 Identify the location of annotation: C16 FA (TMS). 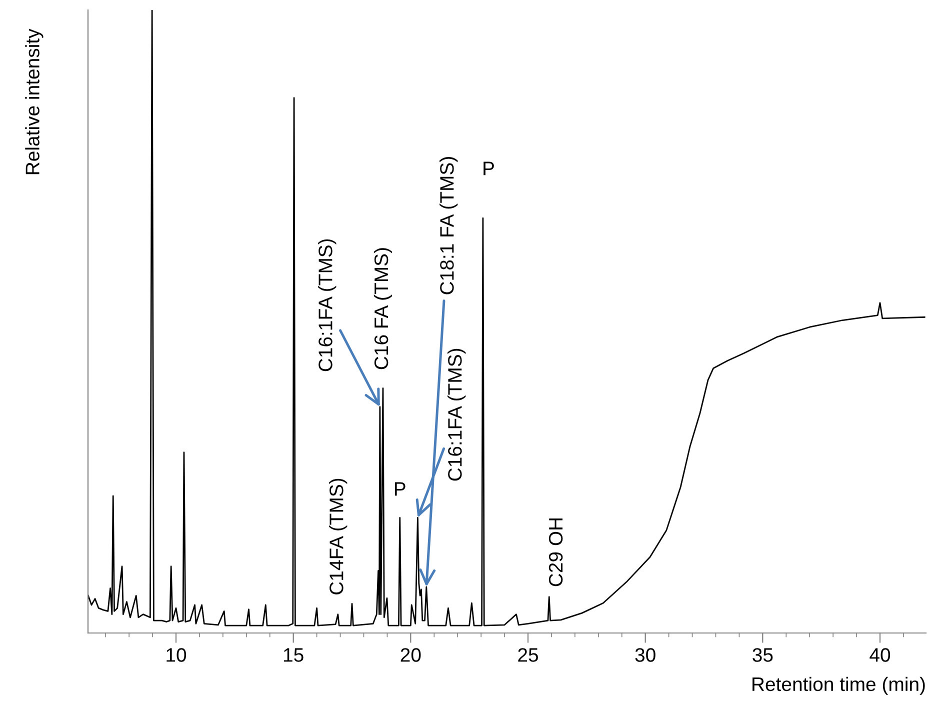
(383, 309).